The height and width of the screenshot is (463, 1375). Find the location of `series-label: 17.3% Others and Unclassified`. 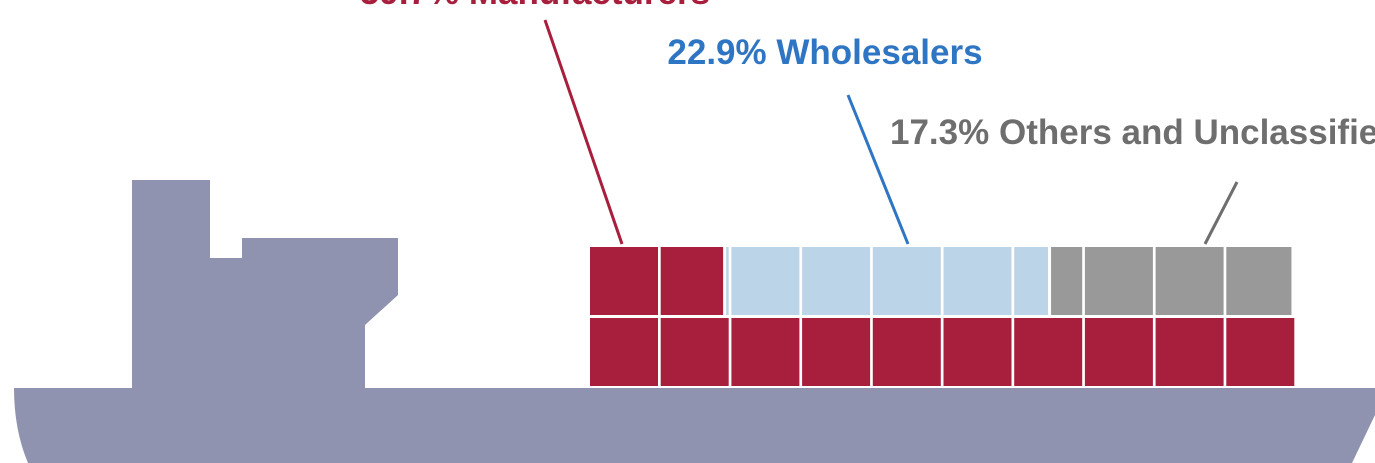

series-label: 17.3% Others and Unclassified is located at coordinates (1132, 132).